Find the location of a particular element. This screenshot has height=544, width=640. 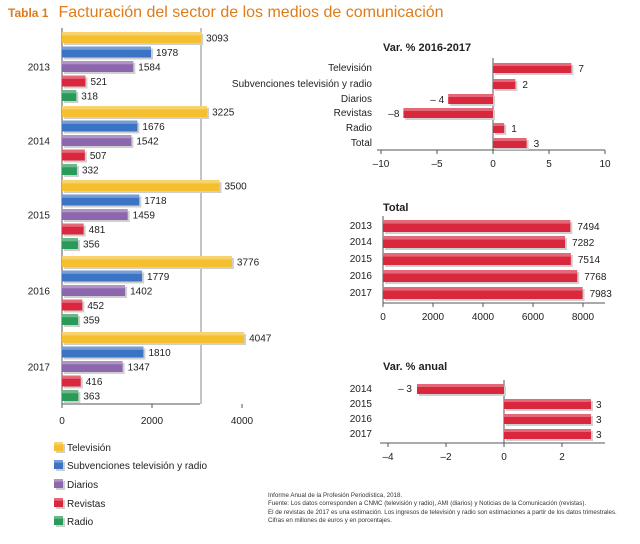

category-label: Subvenciones televisión y radio is located at coordinates (302, 84).